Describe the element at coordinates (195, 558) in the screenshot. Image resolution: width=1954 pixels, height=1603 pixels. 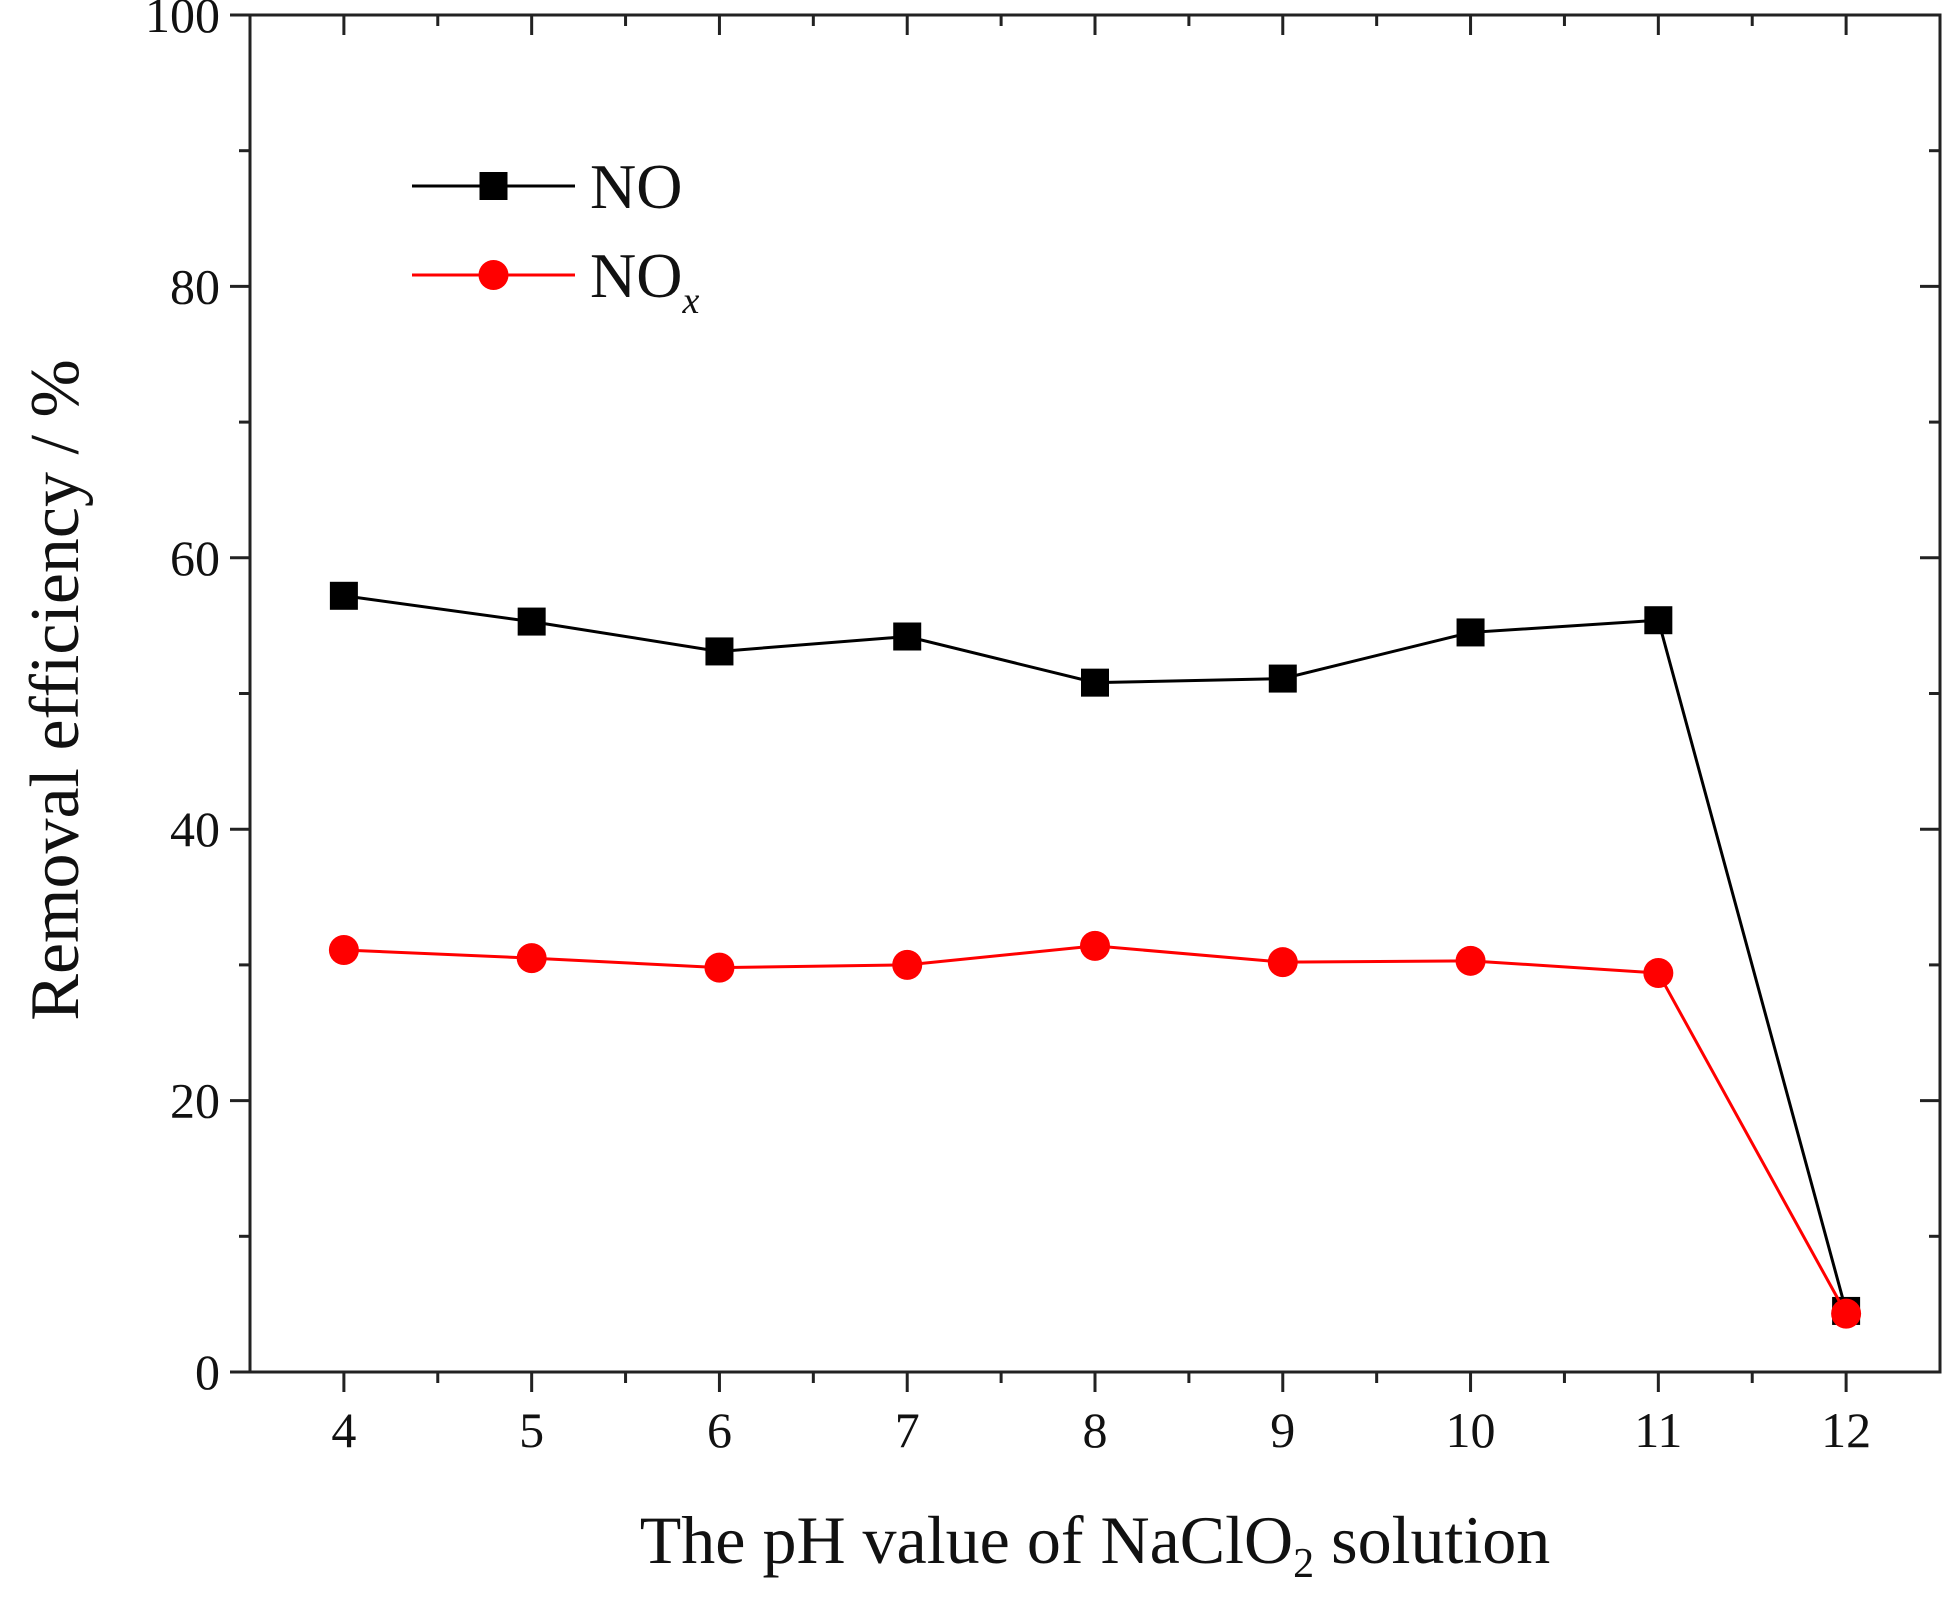
I see `y-tick-label: 60` at that location.